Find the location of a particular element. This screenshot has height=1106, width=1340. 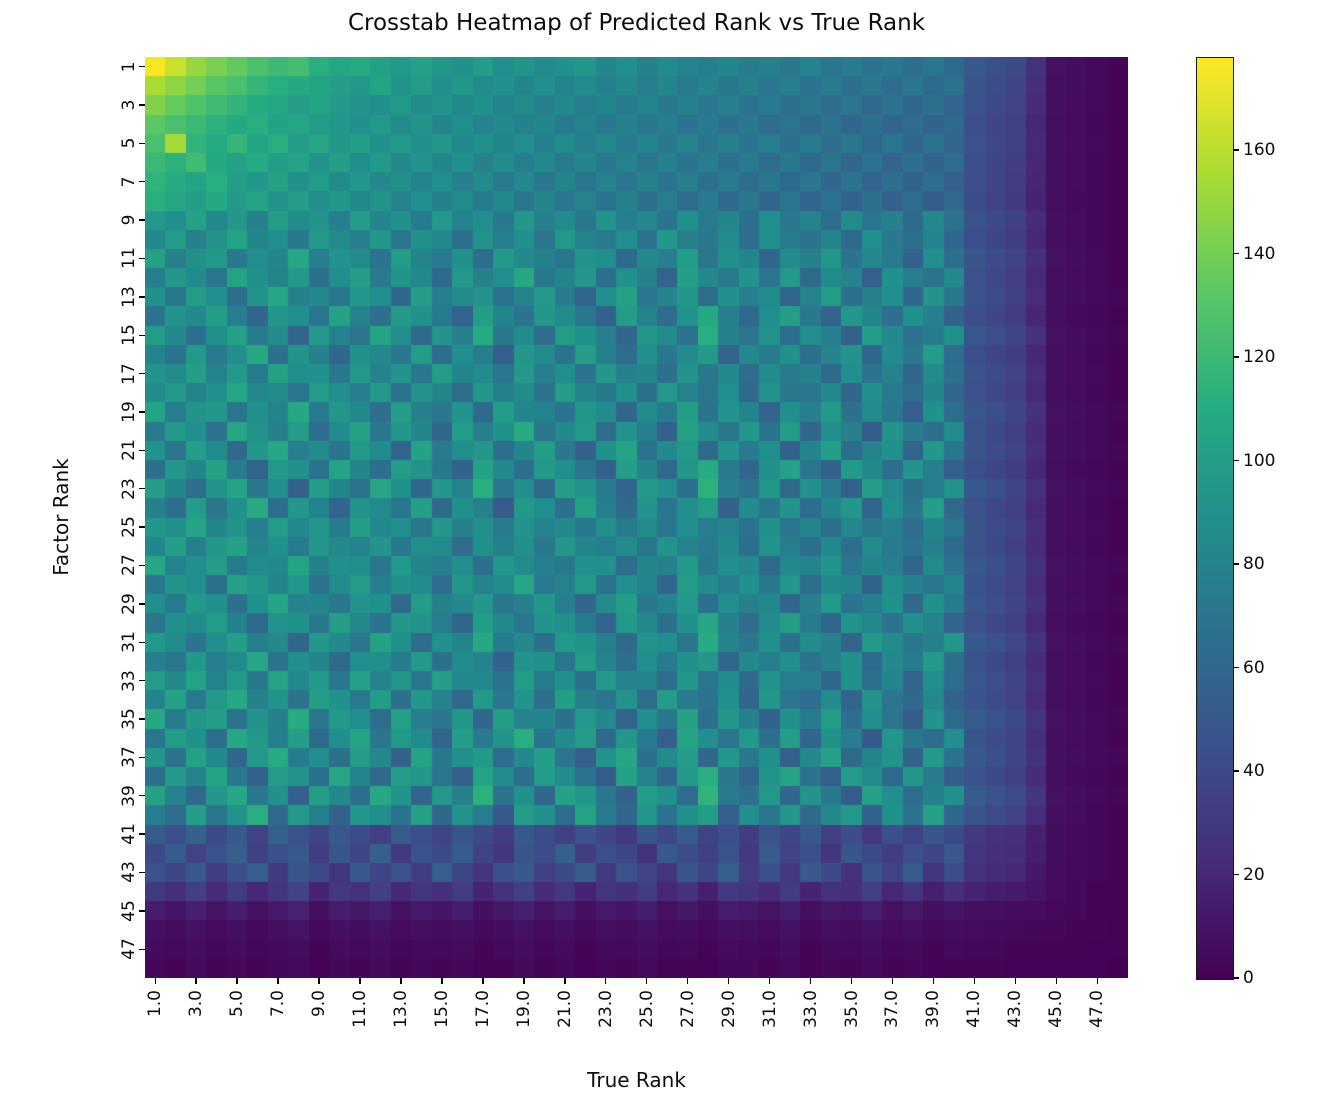

colorbar is located at coordinates (1215, 518).